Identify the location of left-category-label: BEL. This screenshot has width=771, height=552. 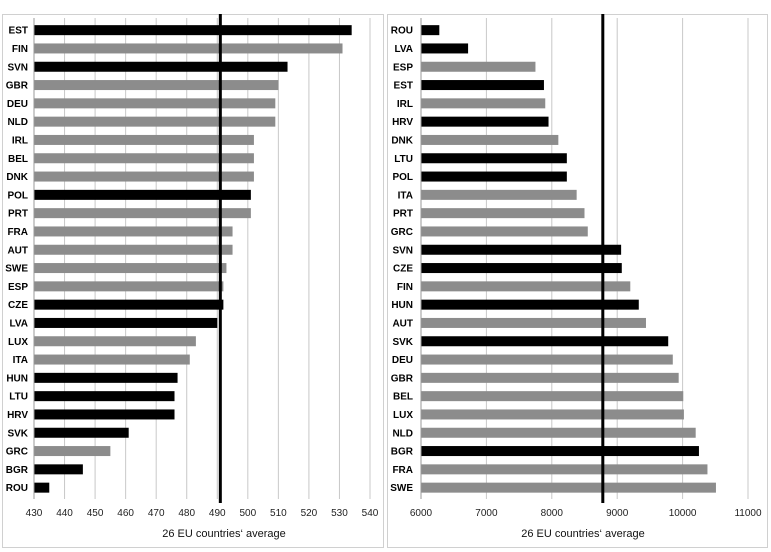
(18, 159).